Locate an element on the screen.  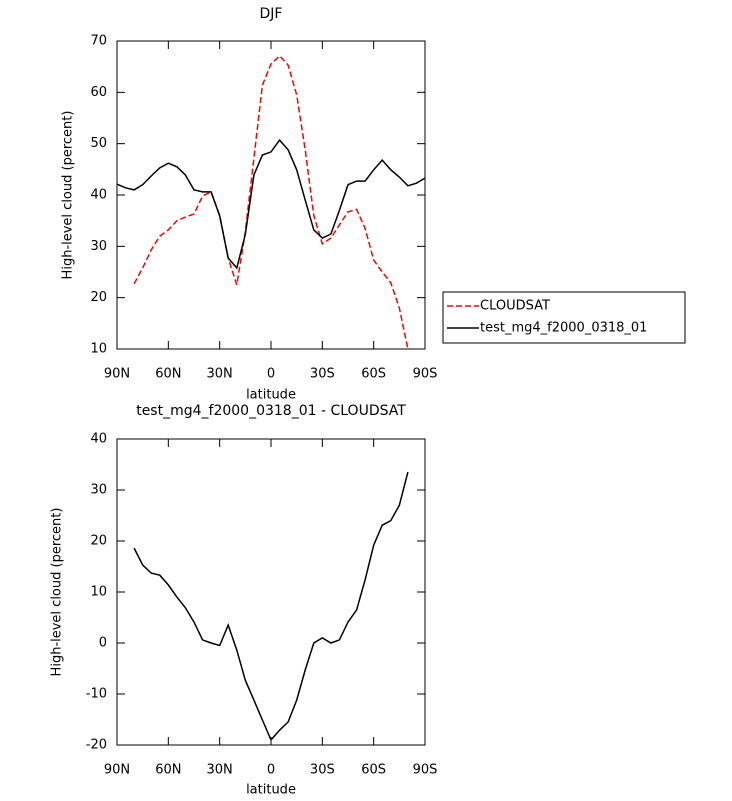
chart-title: test_mg4_f2000_0318_01 - CLOUDSAT is located at coordinates (271, 411).